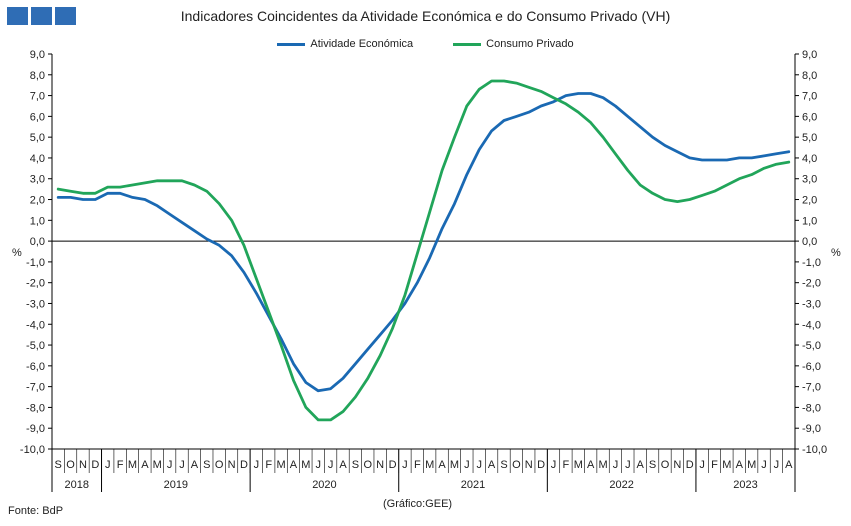 The height and width of the screenshot is (526, 851). Describe the element at coordinates (35, 325) in the screenshot. I see `y-tick-label-left: -4,0` at that location.